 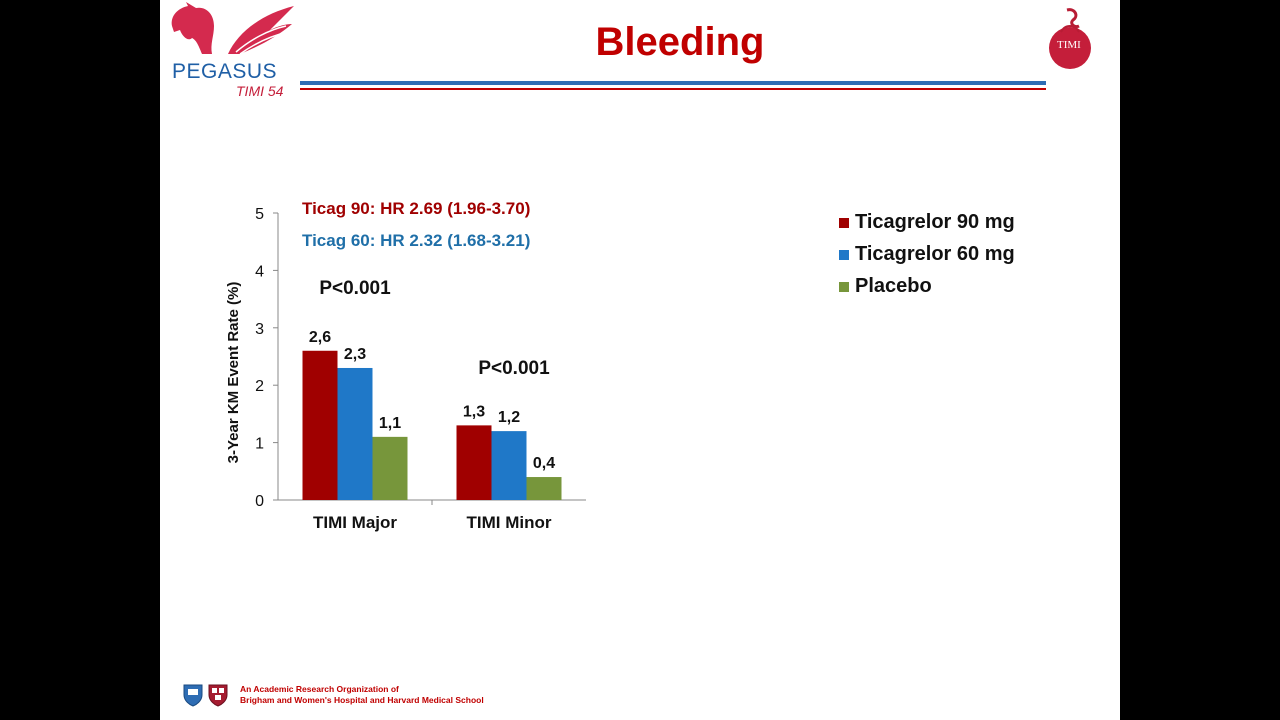 What do you see at coordinates (1070, 38) in the screenshot?
I see `timi-logo-icon` at bounding box center [1070, 38].